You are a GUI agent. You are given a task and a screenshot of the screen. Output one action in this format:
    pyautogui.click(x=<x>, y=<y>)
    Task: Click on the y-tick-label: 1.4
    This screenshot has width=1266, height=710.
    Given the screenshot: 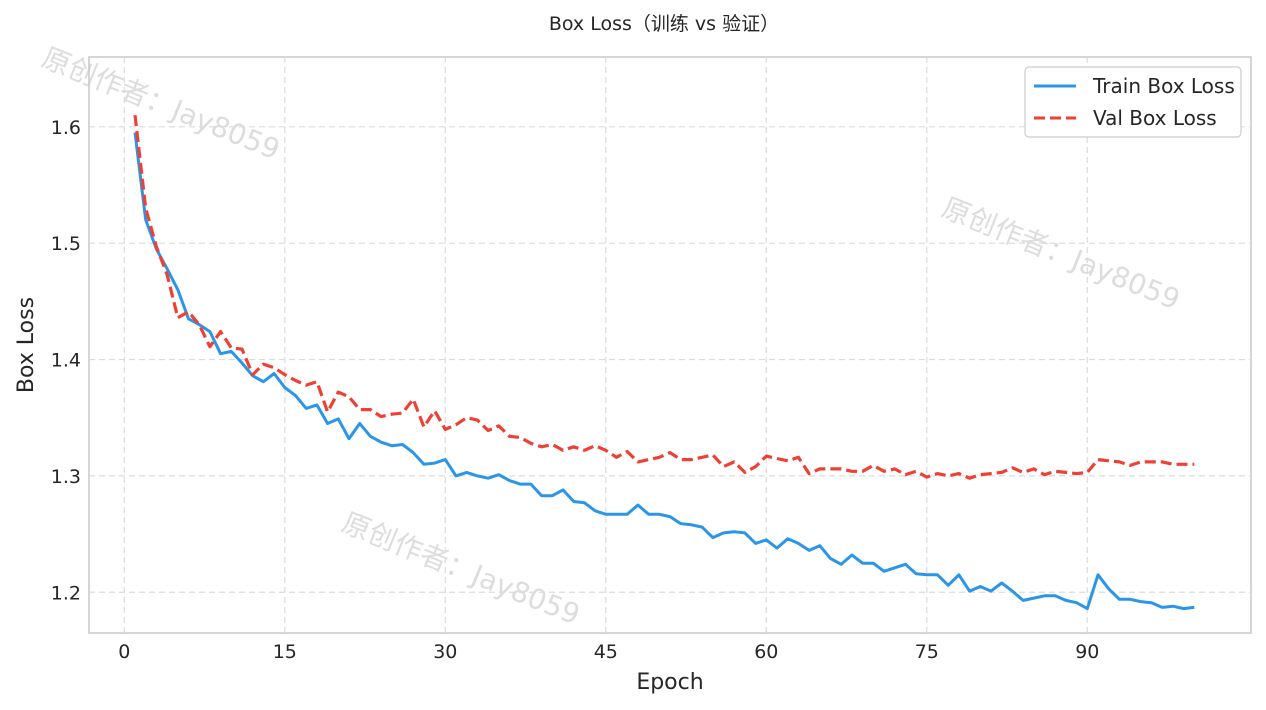 What is the action you would take?
    pyautogui.click(x=66, y=361)
    